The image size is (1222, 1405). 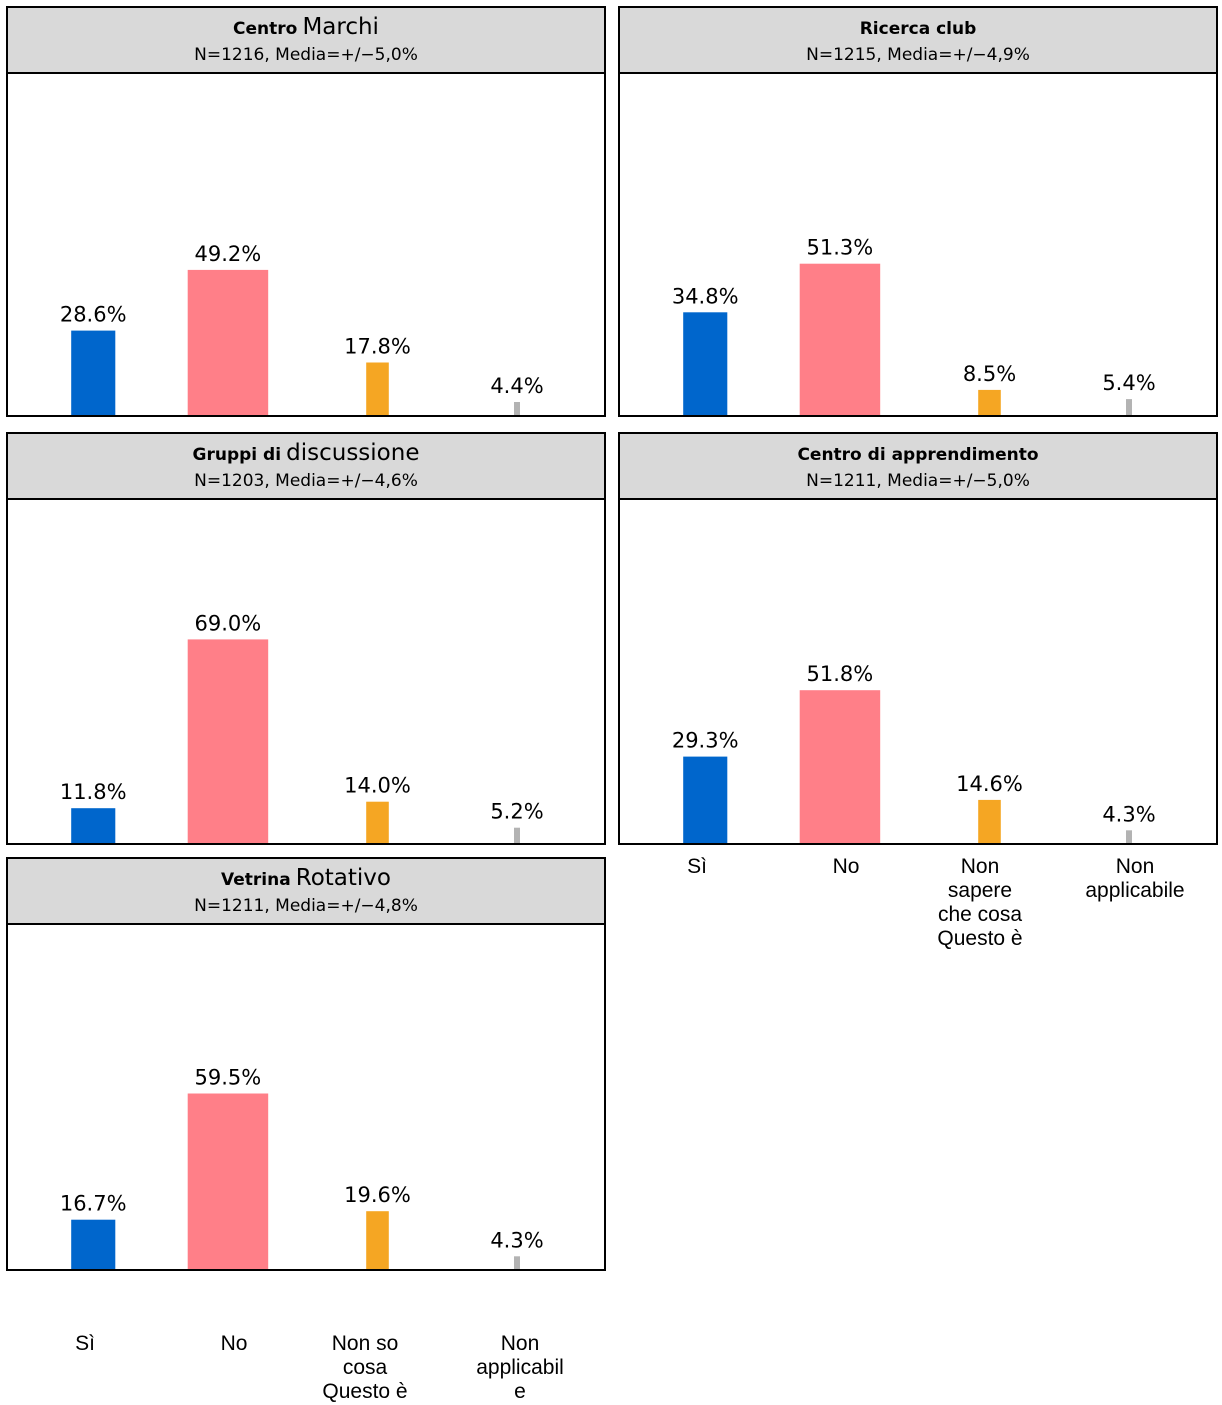 What do you see at coordinates (228, 623) in the screenshot?
I see `data-label-no: 69.0%` at bounding box center [228, 623].